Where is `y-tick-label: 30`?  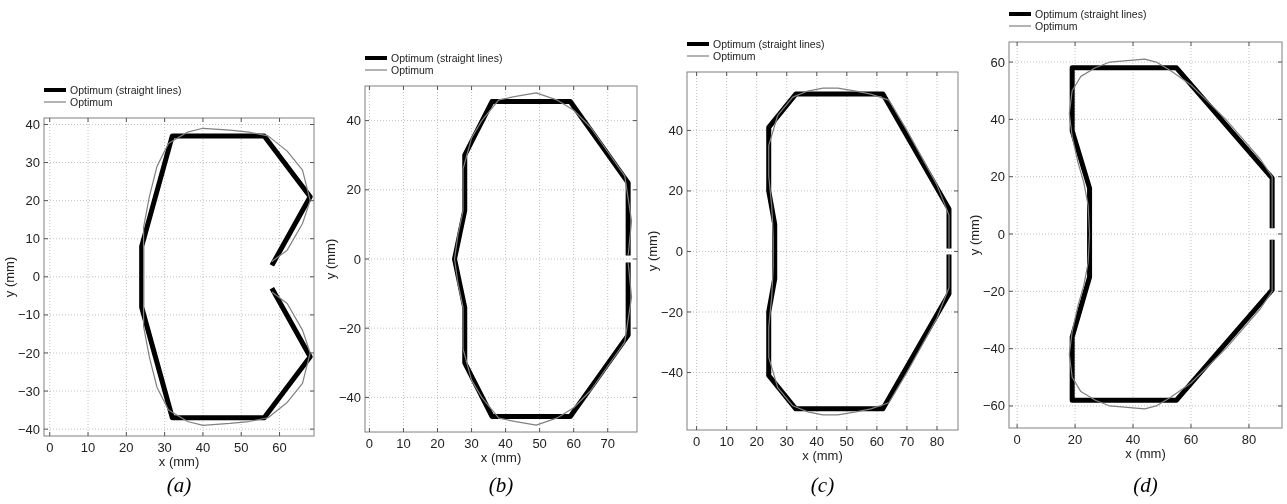 y-tick-label: 30 is located at coordinates (32, 163).